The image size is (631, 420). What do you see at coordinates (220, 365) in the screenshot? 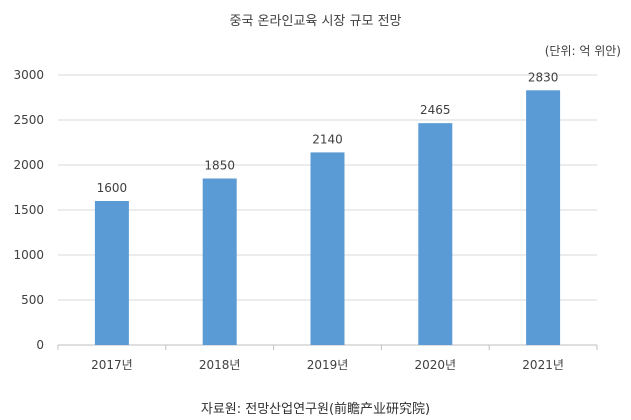
I see `x-tick-label: 2018년` at bounding box center [220, 365].